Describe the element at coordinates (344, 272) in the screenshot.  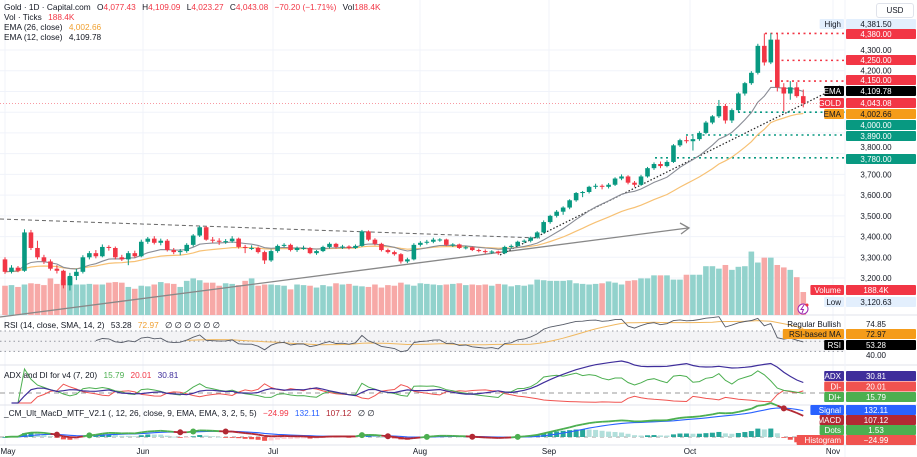
I see `ascending-trendline-arrow` at that location.